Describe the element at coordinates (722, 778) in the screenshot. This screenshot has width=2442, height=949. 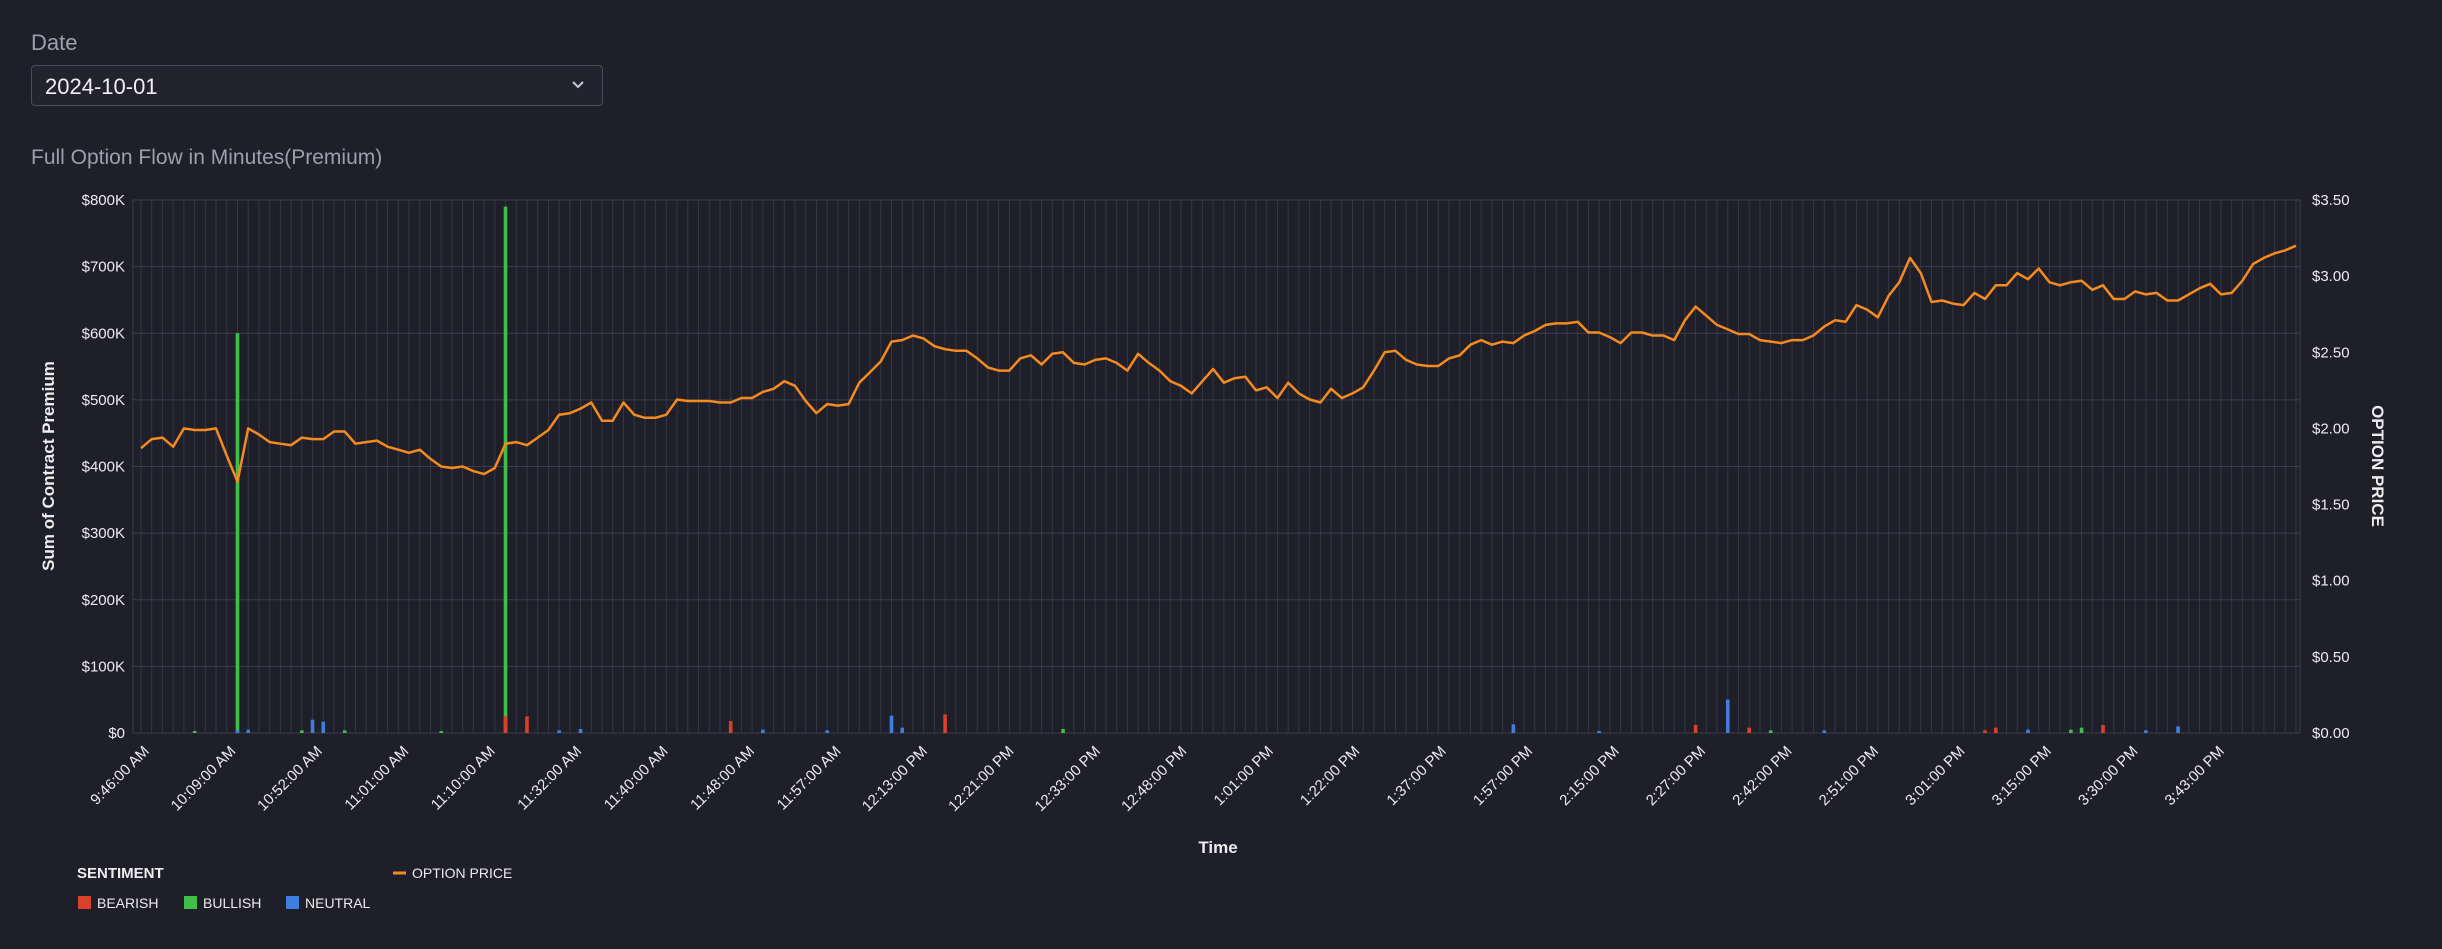
I see `x-tick-label: 11:48:00 AM` at that location.